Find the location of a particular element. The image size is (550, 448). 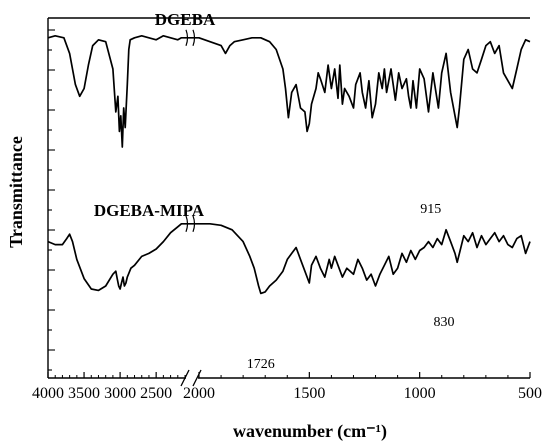

series-label: DGEBA-MIPA is located at coordinates (149, 210).